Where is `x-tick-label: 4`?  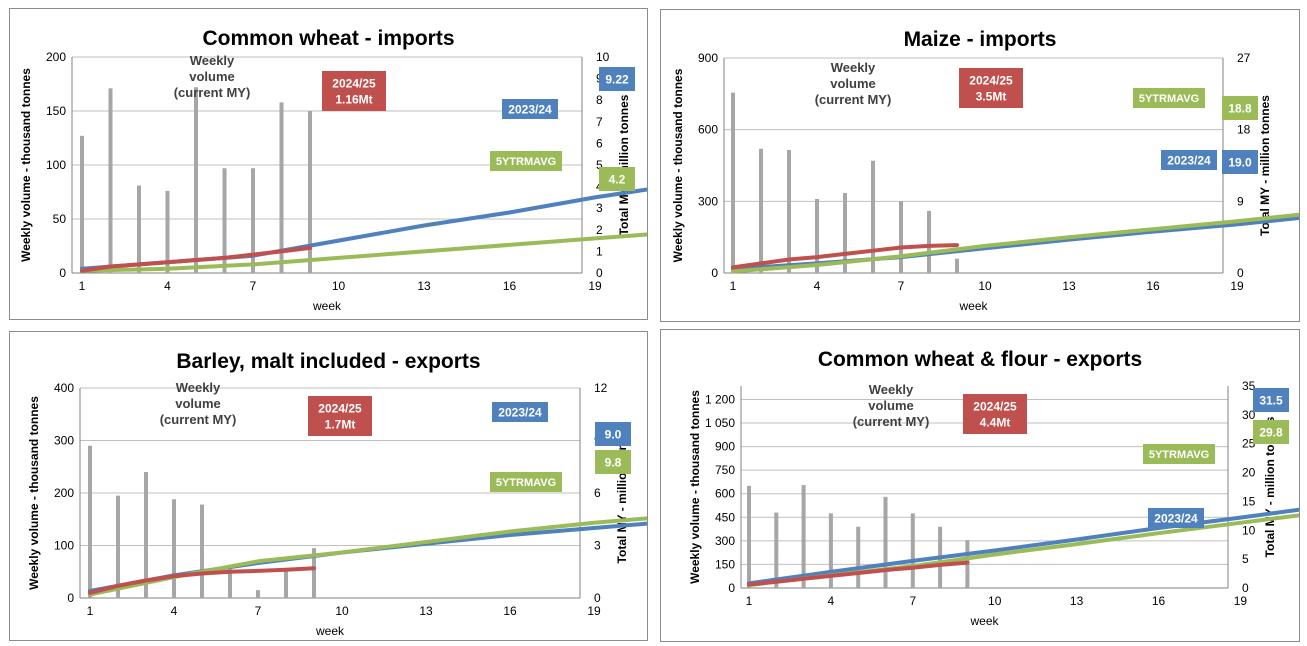
x-tick-label: 4 is located at coordinates (167, 286).